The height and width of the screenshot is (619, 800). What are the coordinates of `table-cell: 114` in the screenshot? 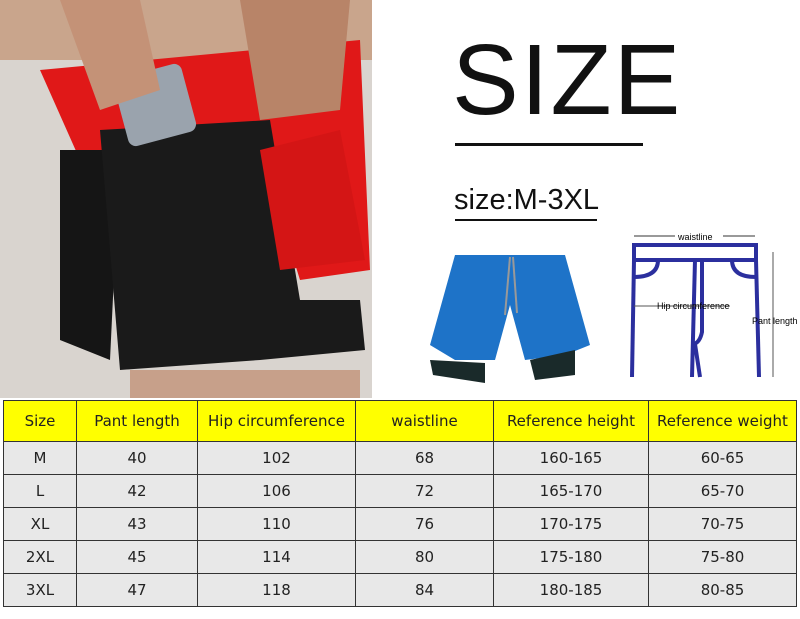 It's located at (276, 557).